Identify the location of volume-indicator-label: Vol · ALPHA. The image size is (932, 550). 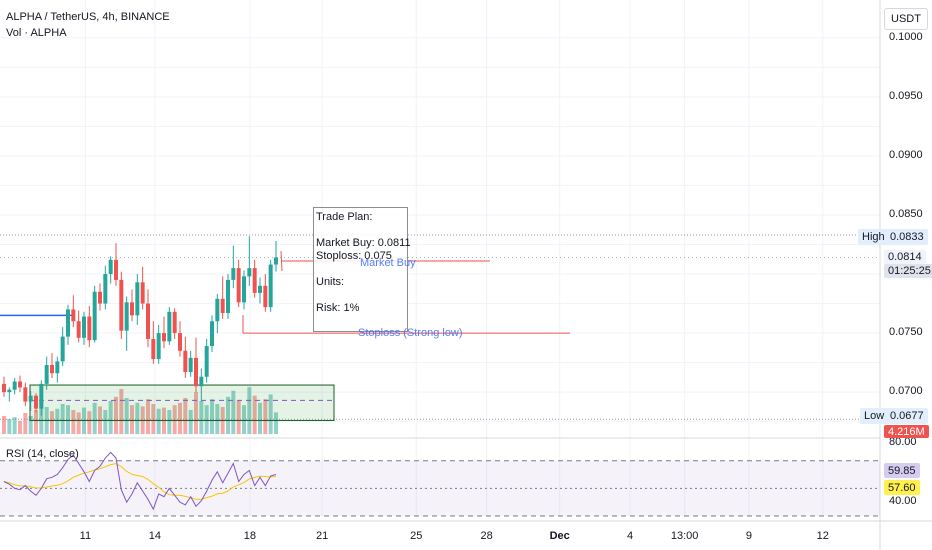
(36, 33).